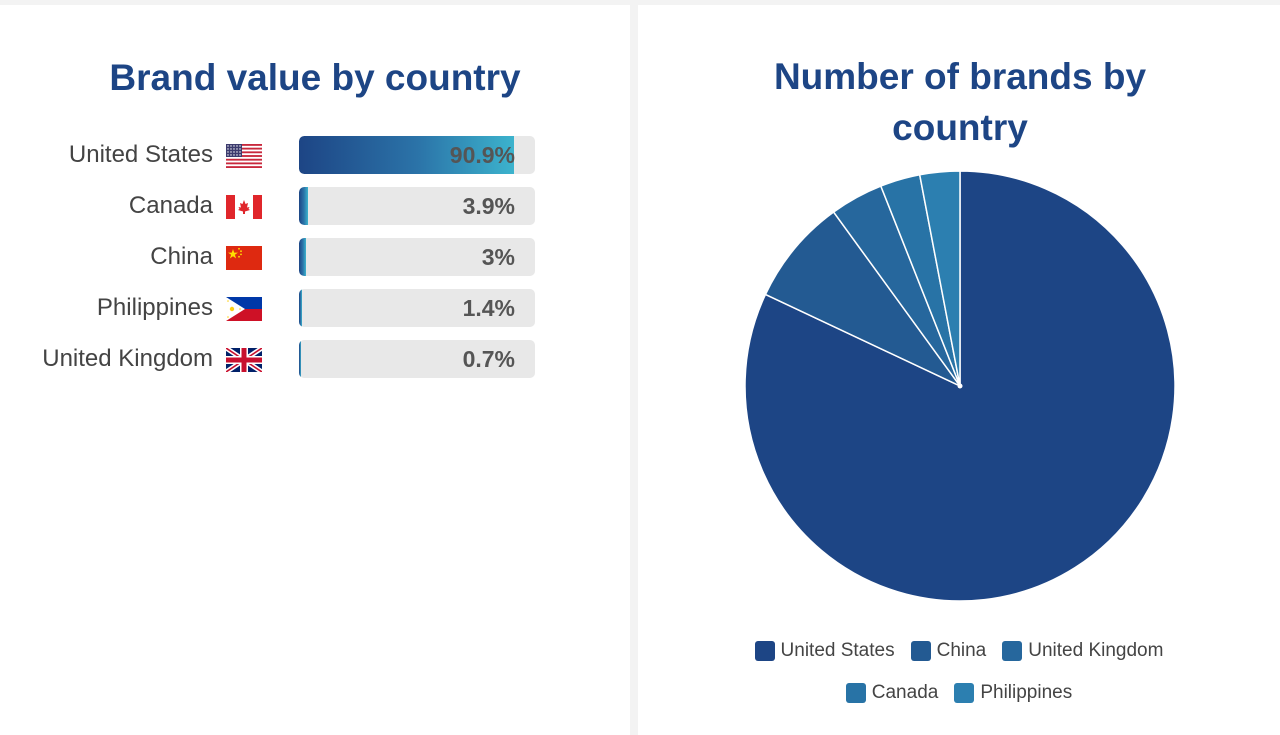 This screenshot has height=735, width=1280. What do you see at coordinates (488, 206) in the screenshot?
I see `bar-value-canada: 3.9%` at bounding box center [488, 206].